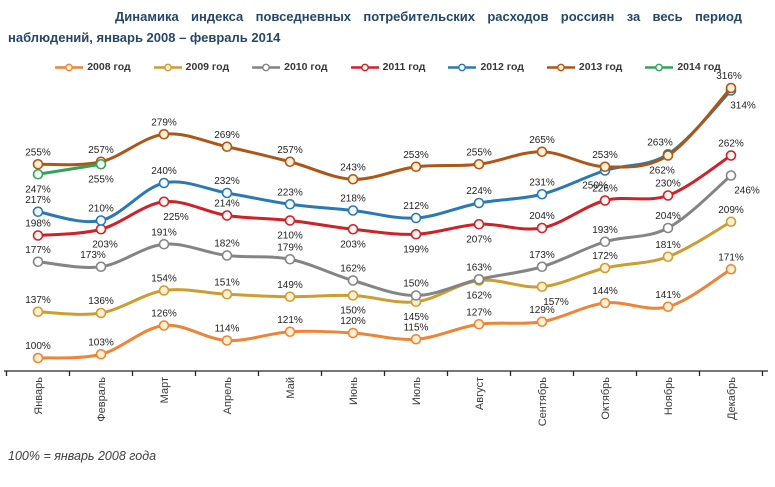  What do you see at coordinates (38, 346) in the screenshot?
I see `value-label: 100%` at bounding box center [38, 346].